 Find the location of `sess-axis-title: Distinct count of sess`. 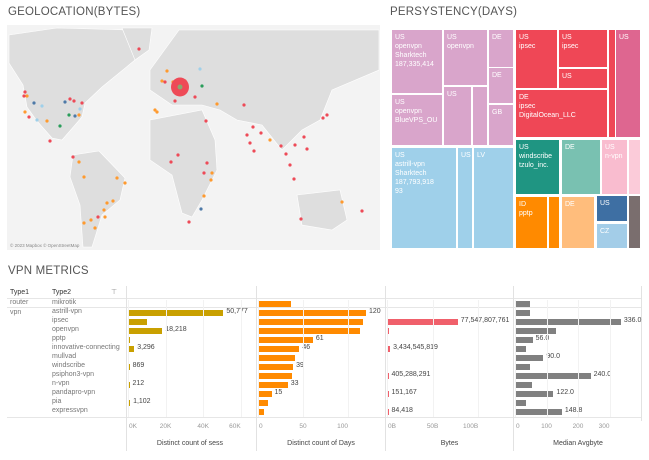

sess-axis-title: Distinct count of sess is located at coordinates (190, 443).